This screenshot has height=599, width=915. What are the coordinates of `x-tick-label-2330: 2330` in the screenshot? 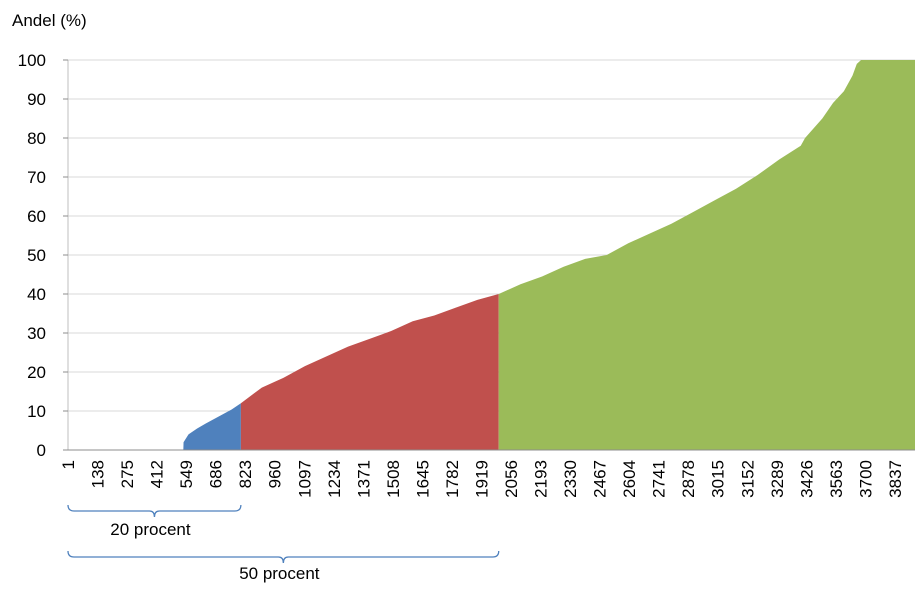 It's located at (570, 479).